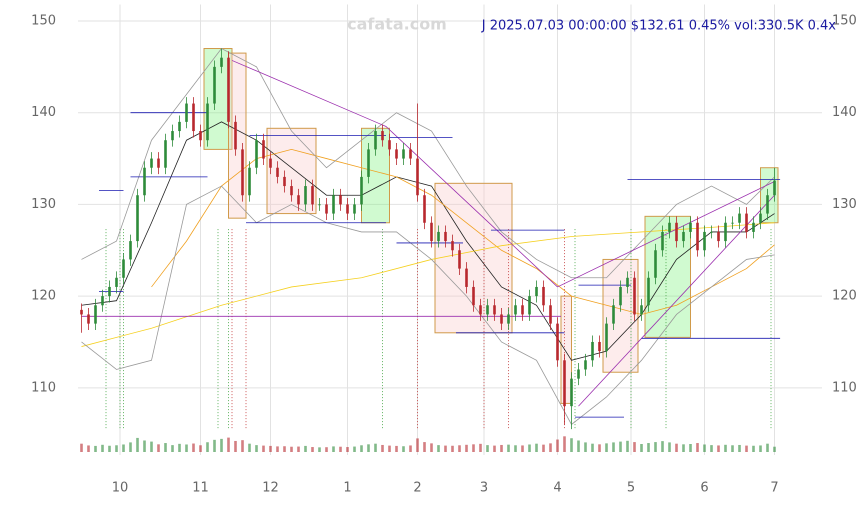  Describe the element at coordinates (844, 204) in the screenshot. I see `y-tick-label-right: 130` at that location.